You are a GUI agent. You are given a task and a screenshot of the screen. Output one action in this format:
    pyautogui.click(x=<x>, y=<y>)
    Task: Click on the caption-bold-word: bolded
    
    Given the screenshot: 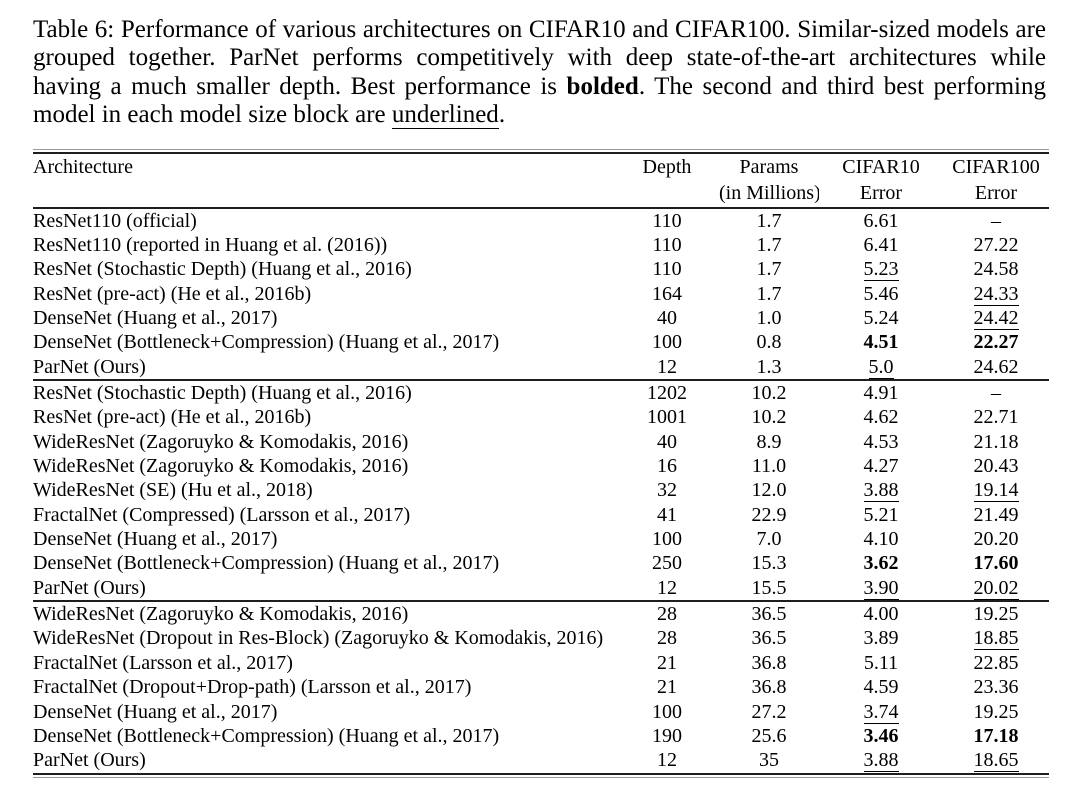 What is the action you would take?
    pyautogui.click(x=602, y=86)
    